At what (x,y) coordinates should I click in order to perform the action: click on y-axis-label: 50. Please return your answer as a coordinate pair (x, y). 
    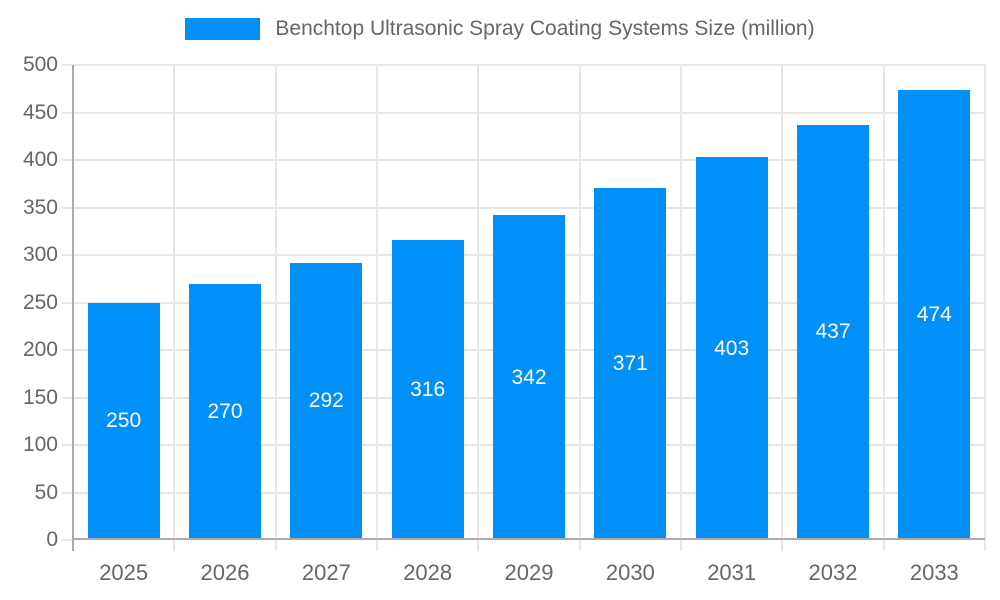
    Looking at the image, I should click on (46, 492).